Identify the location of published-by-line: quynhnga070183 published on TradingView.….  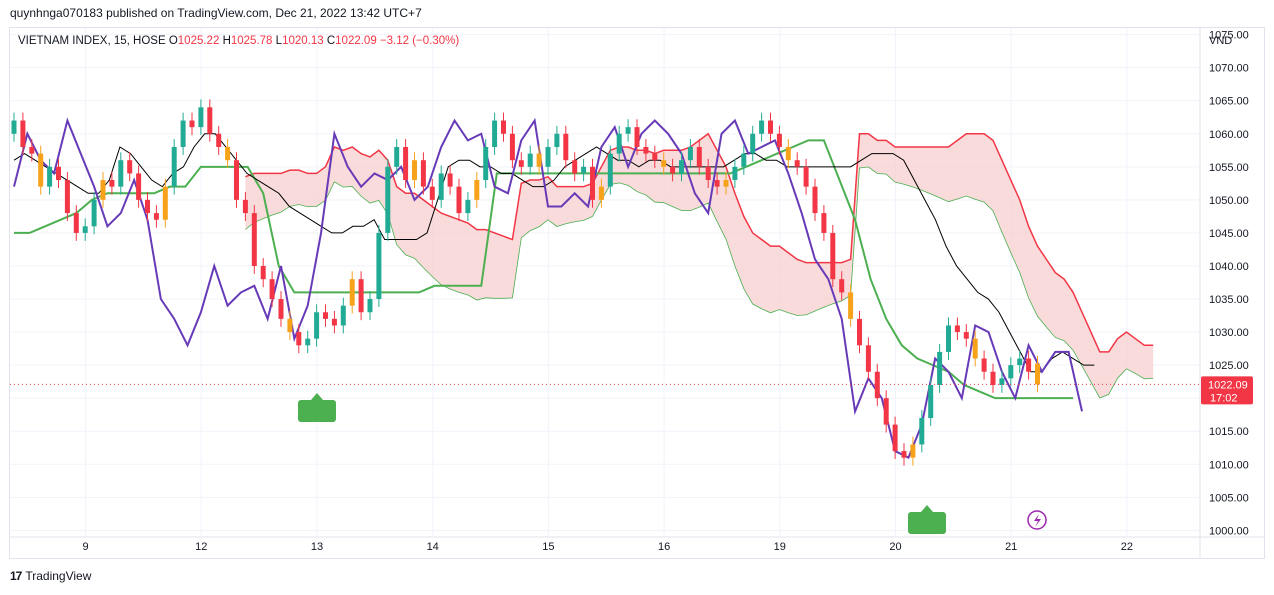
(216, 13).